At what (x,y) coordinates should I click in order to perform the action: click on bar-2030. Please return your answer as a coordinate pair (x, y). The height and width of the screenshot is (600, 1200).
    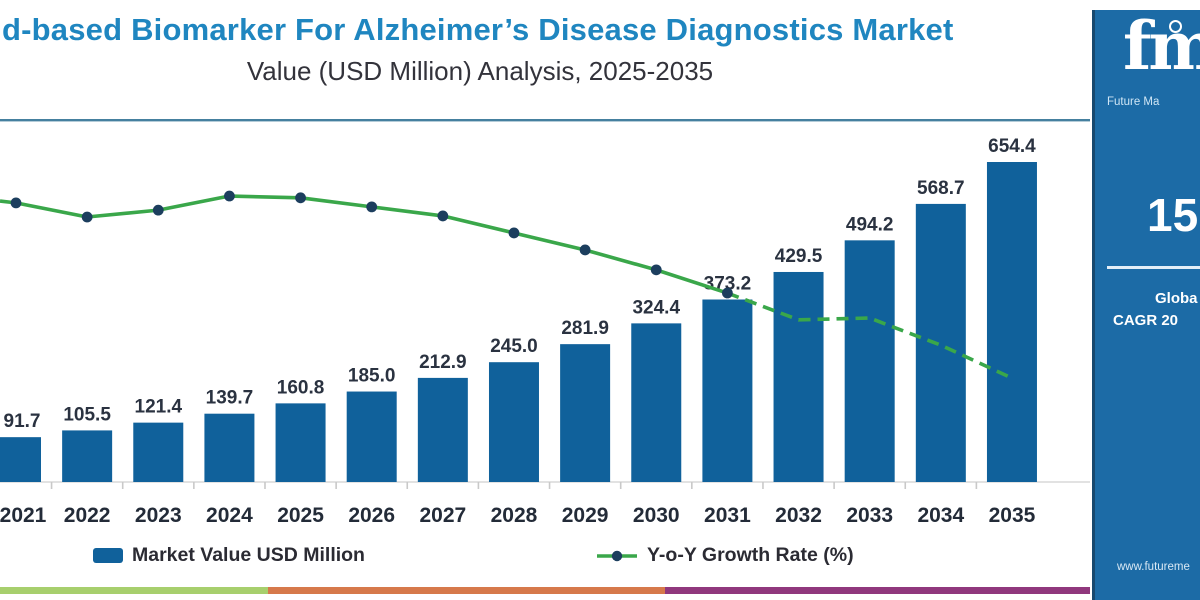
    Looking at the image, I should click on (656, 402).